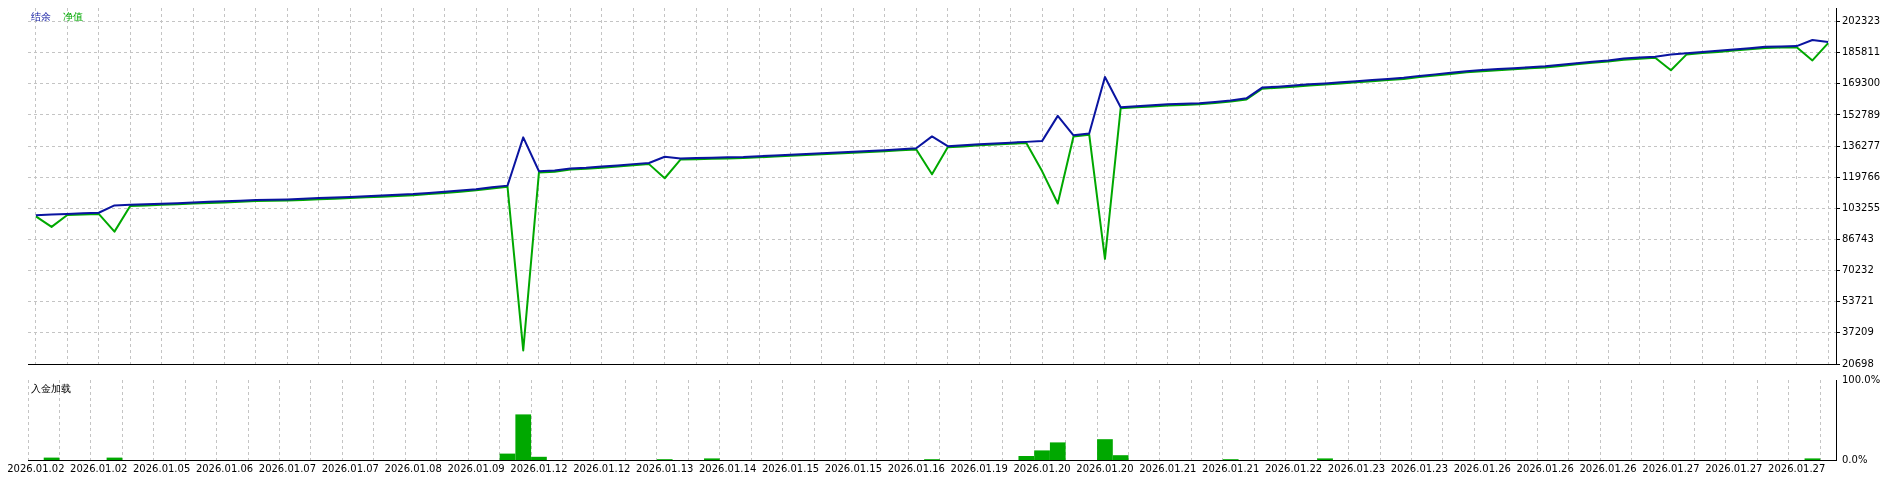 The height and width of the screenshot is (478, 1880). What do you see at coordinates (916, 468) in the screenshot?
I see `x-tick-label: 2026.01.16` at bounding box center [916, 468].